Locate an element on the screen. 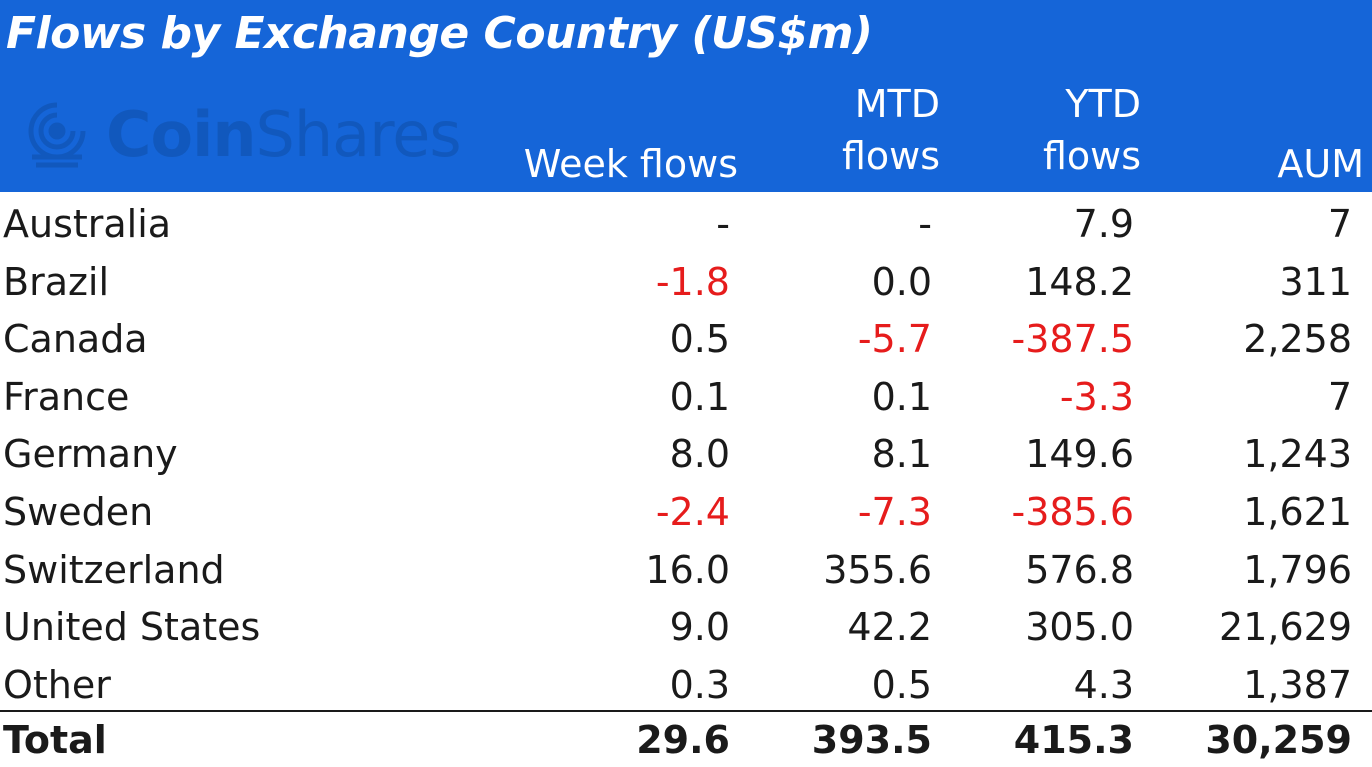 The width and height of the screenshot is (1372, 767). aum-cell: 2,258 is located at coordinates (1297, 339).